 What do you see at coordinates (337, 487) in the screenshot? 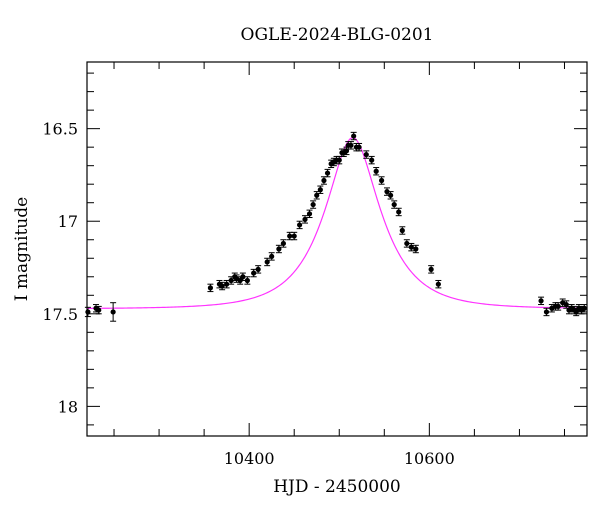
I see `x-axis-label: HJD - 2450000` at bounding box center [337, 487].